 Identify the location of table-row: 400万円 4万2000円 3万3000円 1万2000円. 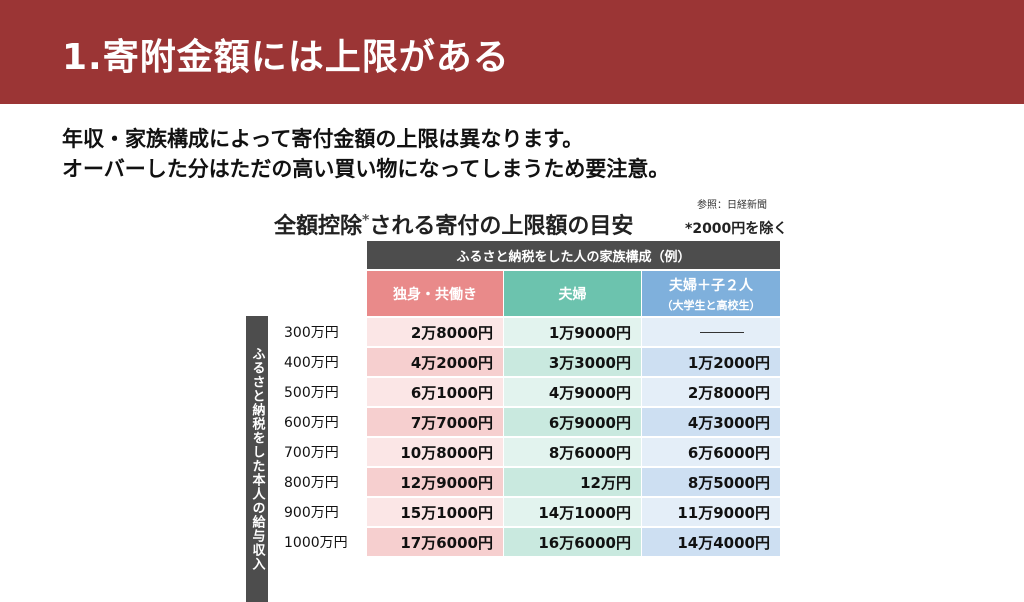
(525, 362).